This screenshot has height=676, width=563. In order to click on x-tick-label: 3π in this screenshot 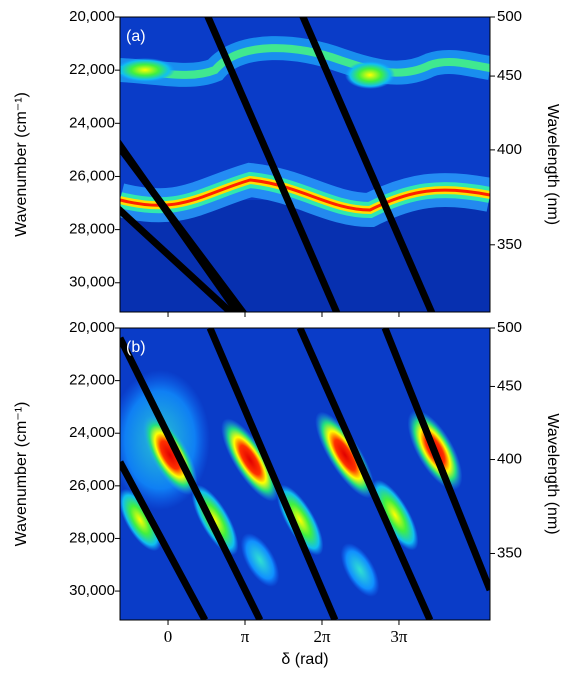, I will do `click(399, 636)`.